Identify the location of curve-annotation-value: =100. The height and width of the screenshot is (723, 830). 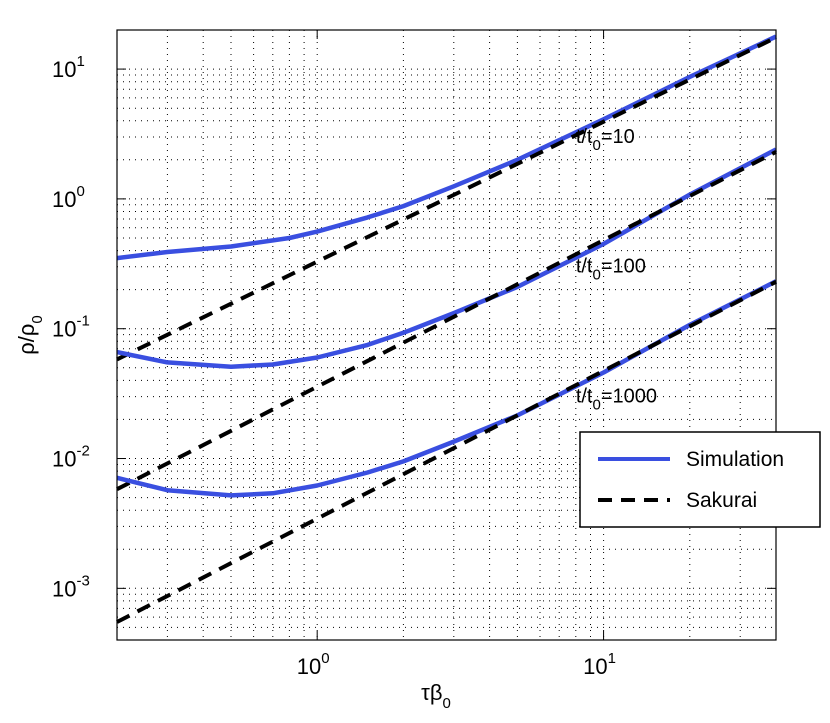
(623, 267).